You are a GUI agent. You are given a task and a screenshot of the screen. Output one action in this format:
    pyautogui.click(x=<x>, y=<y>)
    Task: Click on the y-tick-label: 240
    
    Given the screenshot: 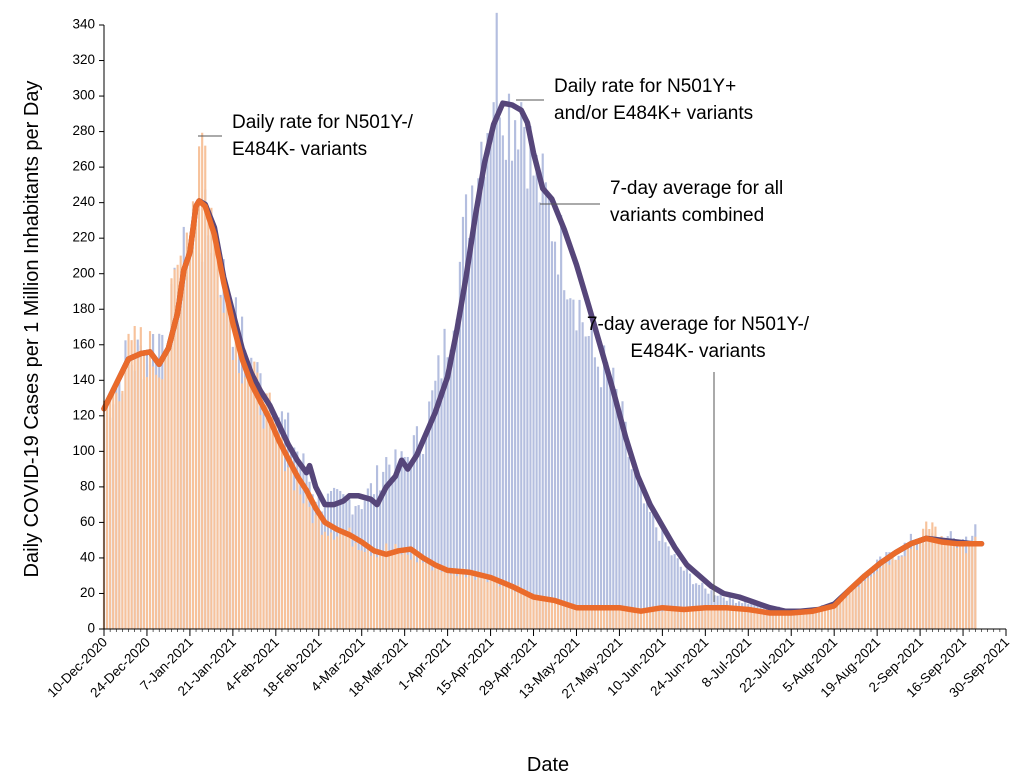 What is the action you would take?
    pyautogui.click(x=83, y=201)
    